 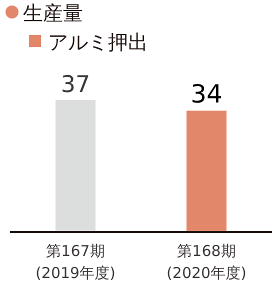 What do you see at coordinates (206, 262) in the screenshot?
I see `x-tick-label: 第168期 (2020年度)` at bounding box center [206, 262].